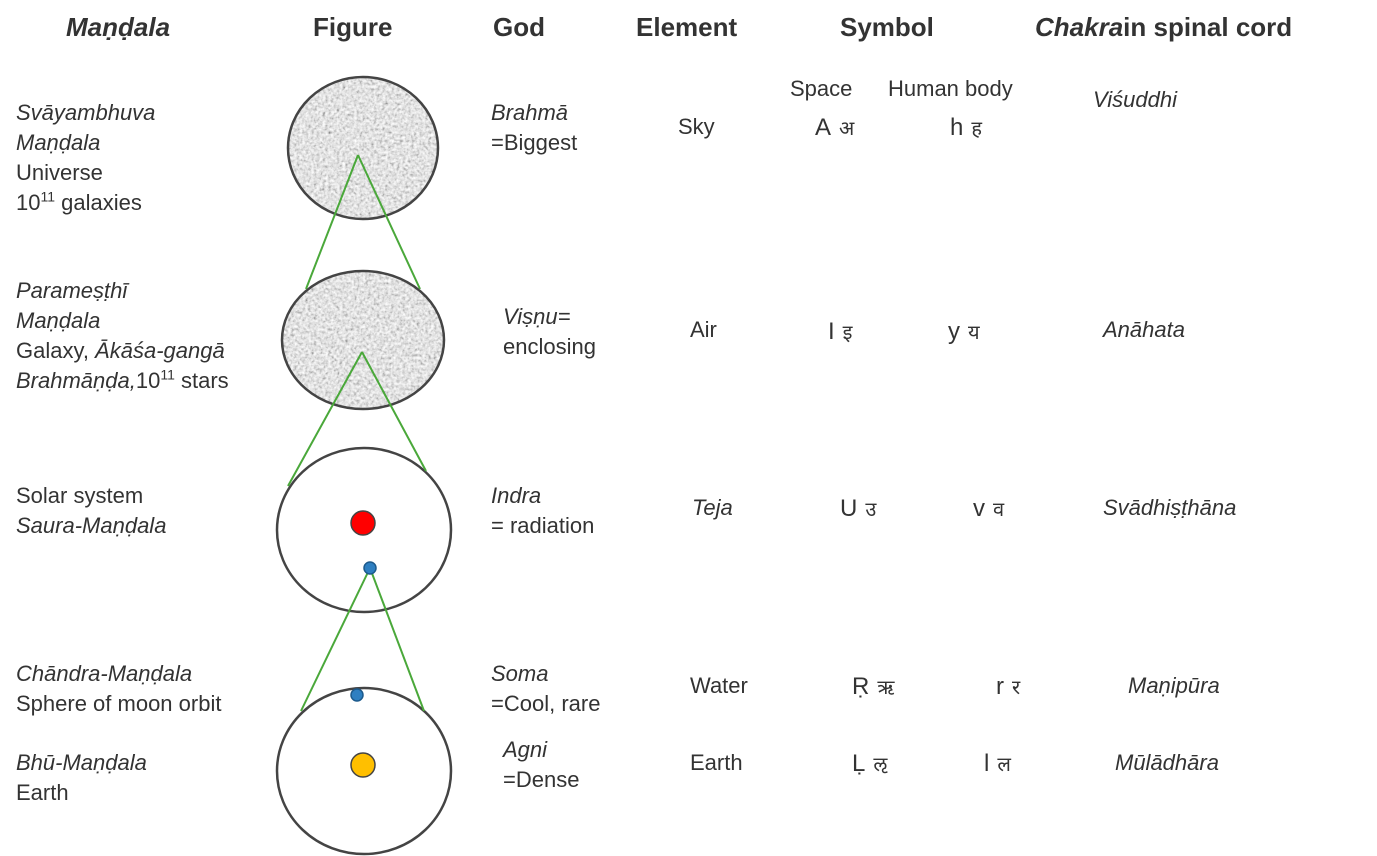 Image resolution: width=1377 pixels, height=856 pixels. Describe the element at coordinates (86, 112) in the screenshot. I see `row1-mandala-line1: Svāyambhuva` at that location.